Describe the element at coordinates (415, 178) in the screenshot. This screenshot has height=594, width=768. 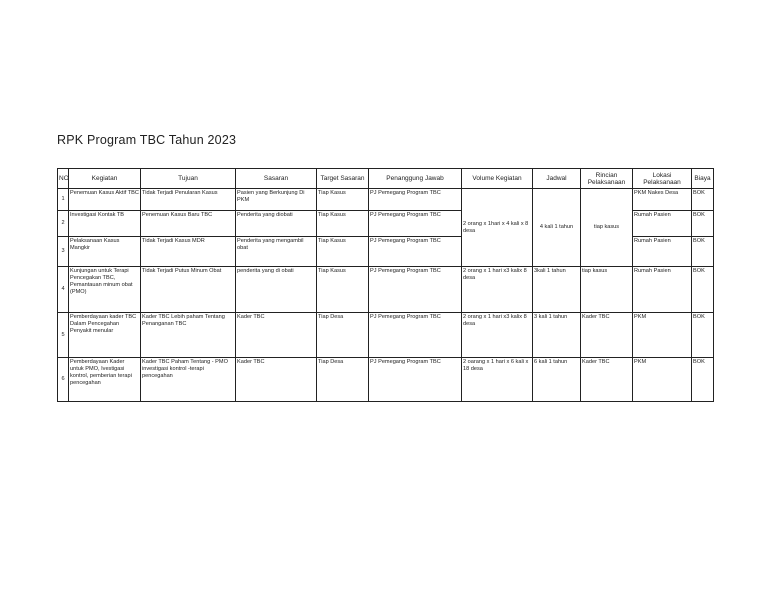
I see `header-pj: Penanggung Jawab` at that location.